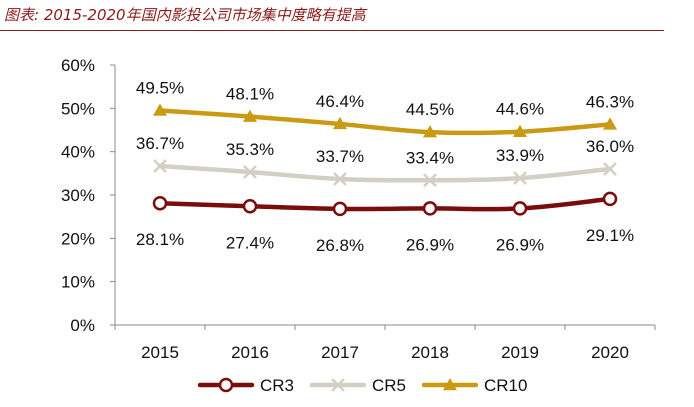 Image resolution: width=694 pixels, height=407 pixels. What do you see at coordinates (250, 94) in the screenshot?
I see `cr10-data-label: 48.1%` at bounding box center [250, 94].